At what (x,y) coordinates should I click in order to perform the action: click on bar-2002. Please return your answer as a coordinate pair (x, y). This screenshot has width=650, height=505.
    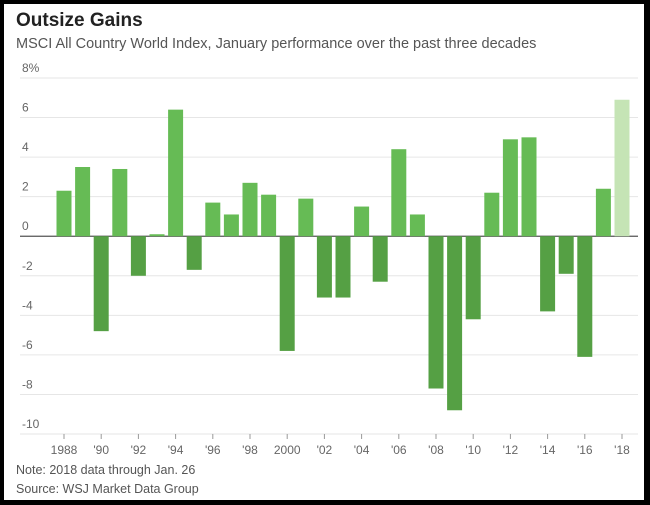
    Looking at the image, I should click on (324, 267).